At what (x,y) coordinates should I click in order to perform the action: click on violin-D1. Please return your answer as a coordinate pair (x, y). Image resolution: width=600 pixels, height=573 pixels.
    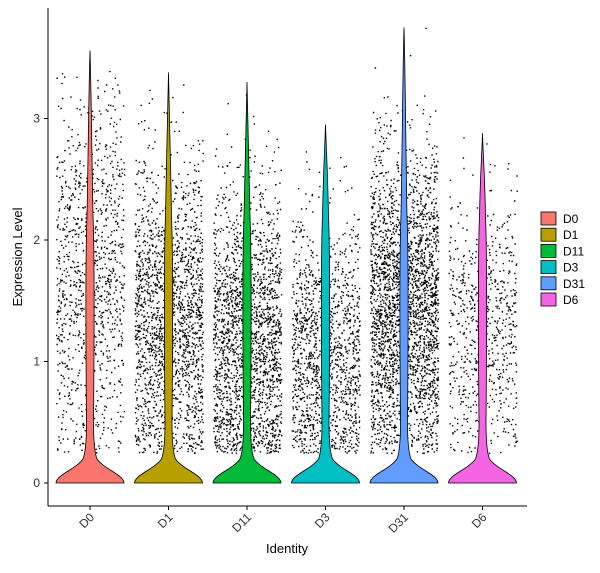
    Looking at the image, I should click on (168, 278).